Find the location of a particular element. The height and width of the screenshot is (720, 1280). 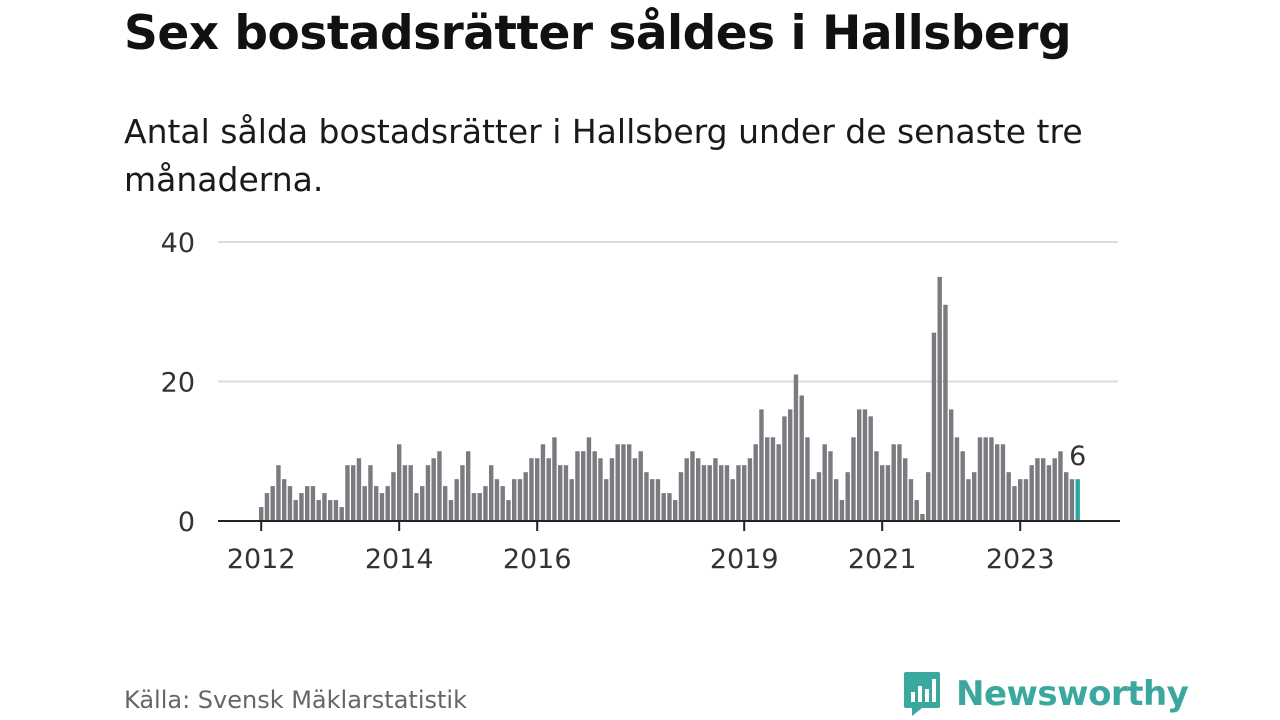

x-tick-label: 2014 is located at coordinates (399, 559).